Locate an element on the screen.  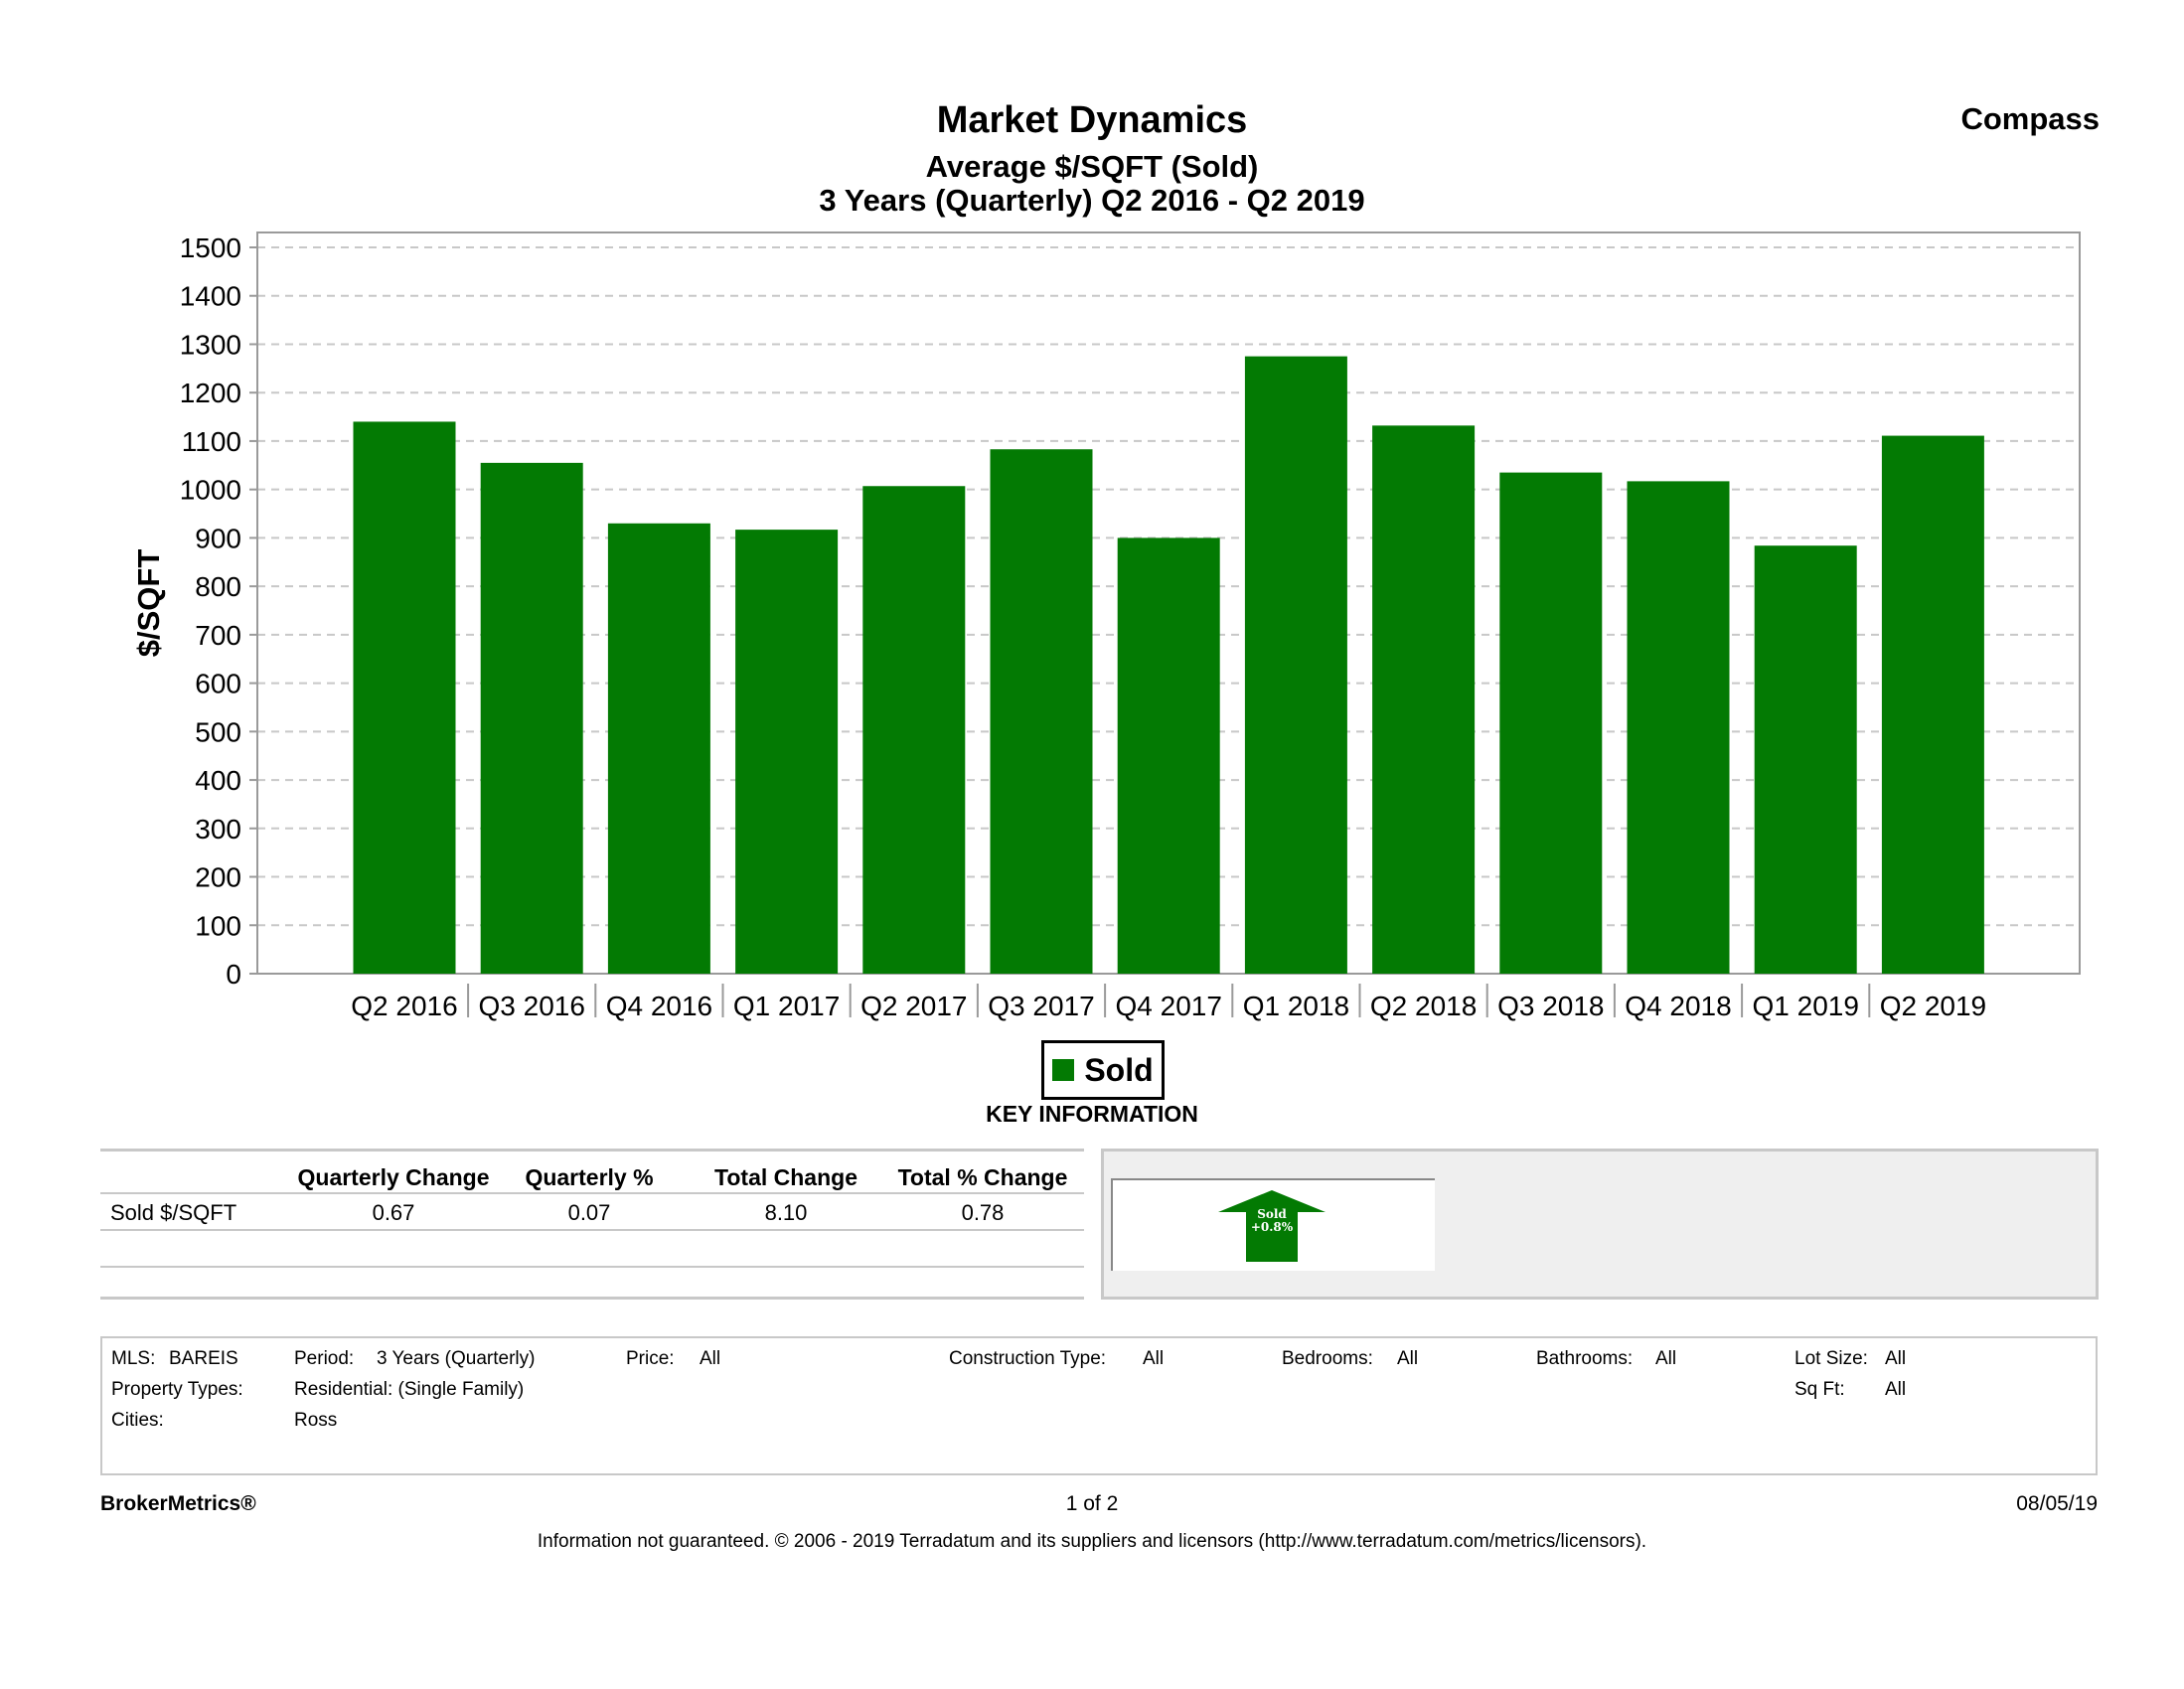
chart-period: 3 Years (Quarterly) Q2 2016 - Q2 2019 is located at coordinates (1092, 200).